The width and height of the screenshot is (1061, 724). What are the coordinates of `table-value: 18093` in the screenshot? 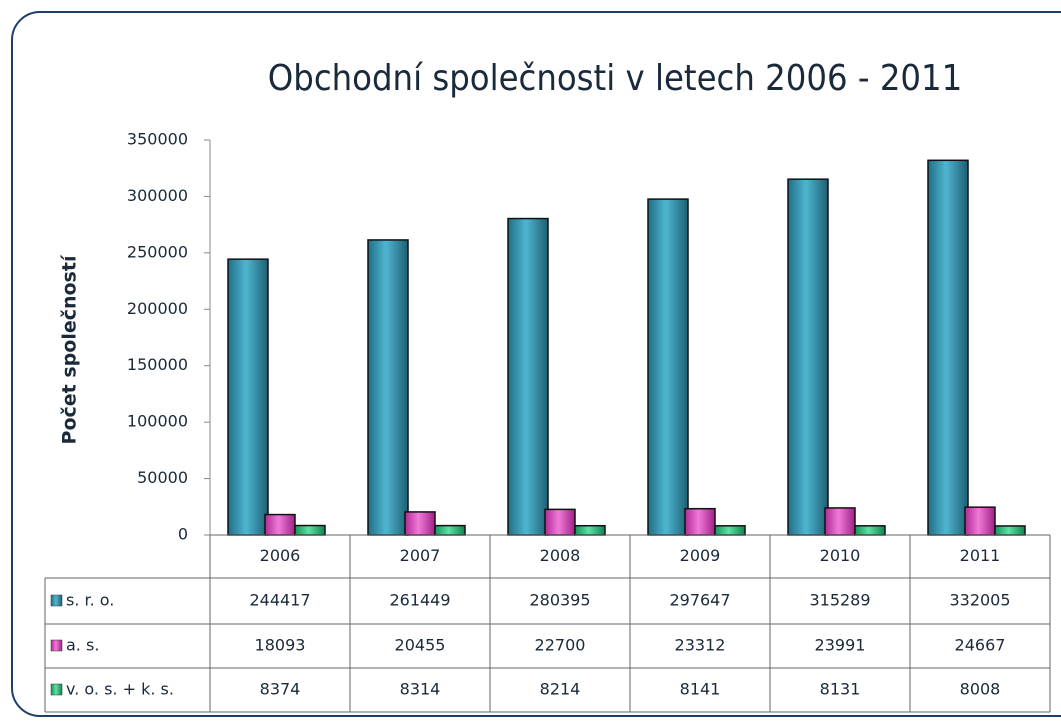 It's located at (280, 645).